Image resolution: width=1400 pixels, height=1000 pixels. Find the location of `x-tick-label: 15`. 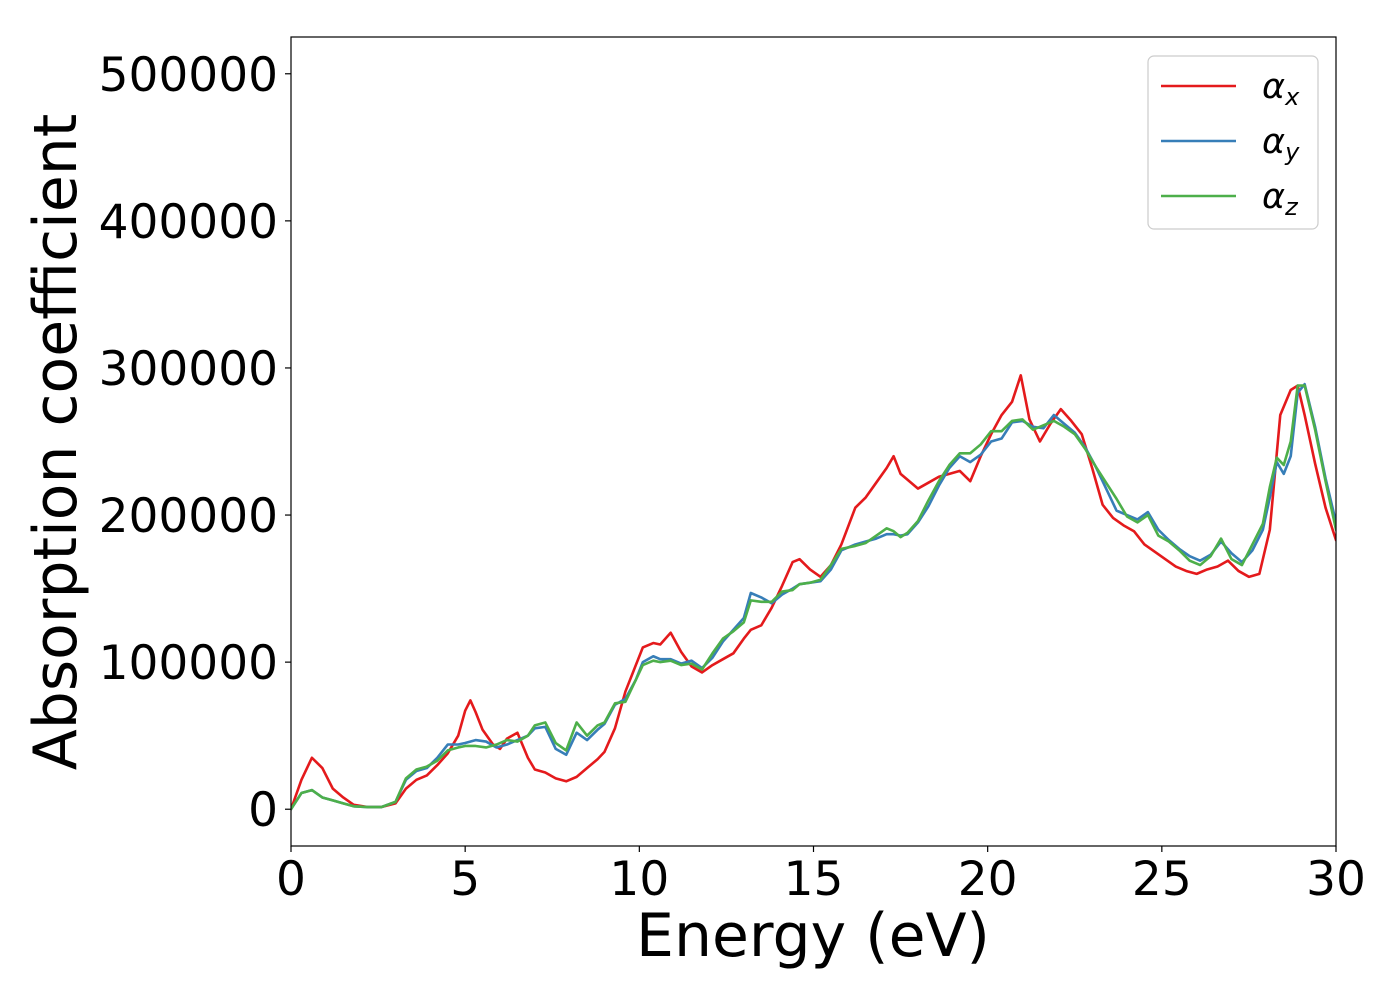

x-tick-label: 15 is located at coordinates (814, 879).